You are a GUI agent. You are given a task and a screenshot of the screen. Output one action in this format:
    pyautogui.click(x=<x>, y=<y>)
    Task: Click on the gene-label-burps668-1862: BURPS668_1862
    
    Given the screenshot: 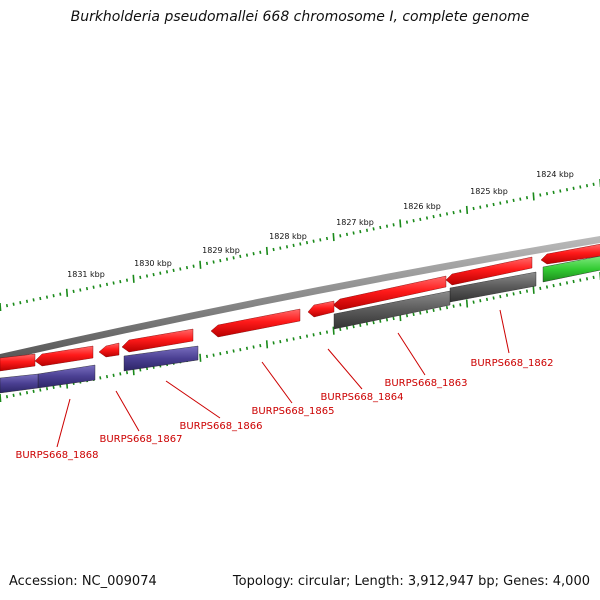 What is the action you would take?
    pyautogui.click(x=511, y=363)
    